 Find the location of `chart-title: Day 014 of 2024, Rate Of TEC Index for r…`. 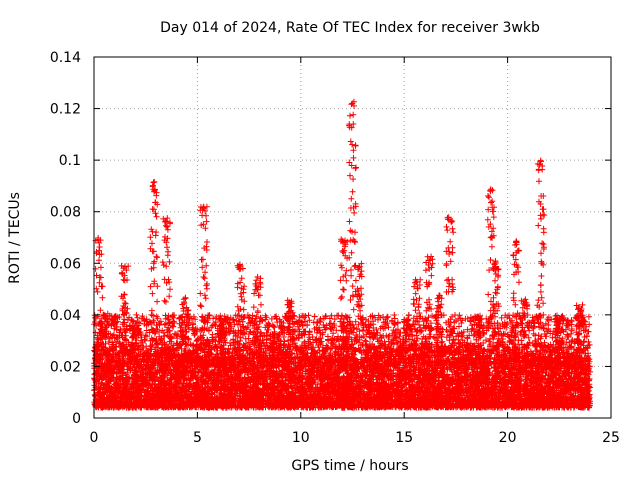

chart-title: Day 014 of 2024, Rate Of TEC Index for r… is located at coordinates (350, 28).